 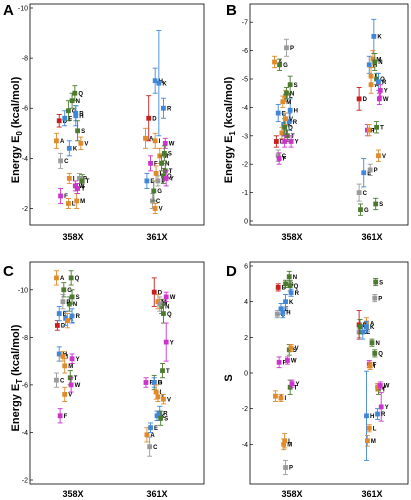 I want to click on data-point: E, so click(x=153, y=427).